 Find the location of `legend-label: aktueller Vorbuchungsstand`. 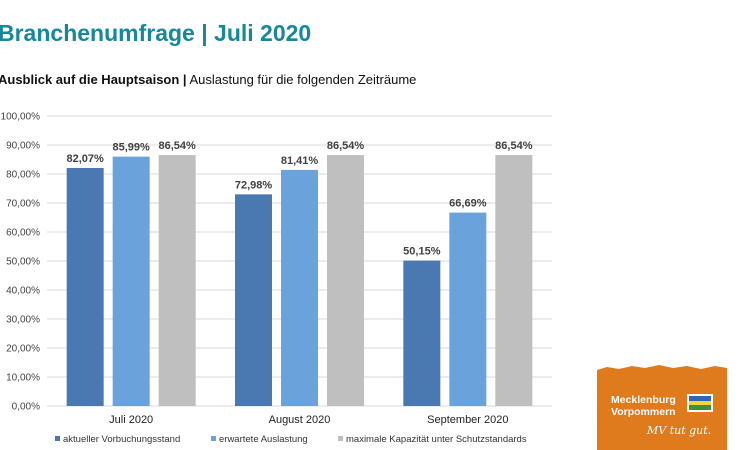

legend-label: aktueller Vorbuchungsstand is located at coordinates (121, 439).